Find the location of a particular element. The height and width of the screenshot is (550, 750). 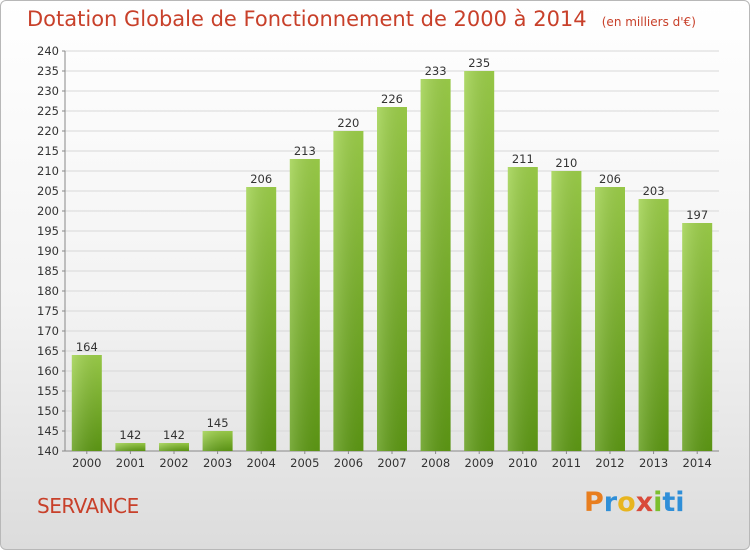

y-tick-label: 240 is located at coordinates (48, 51).